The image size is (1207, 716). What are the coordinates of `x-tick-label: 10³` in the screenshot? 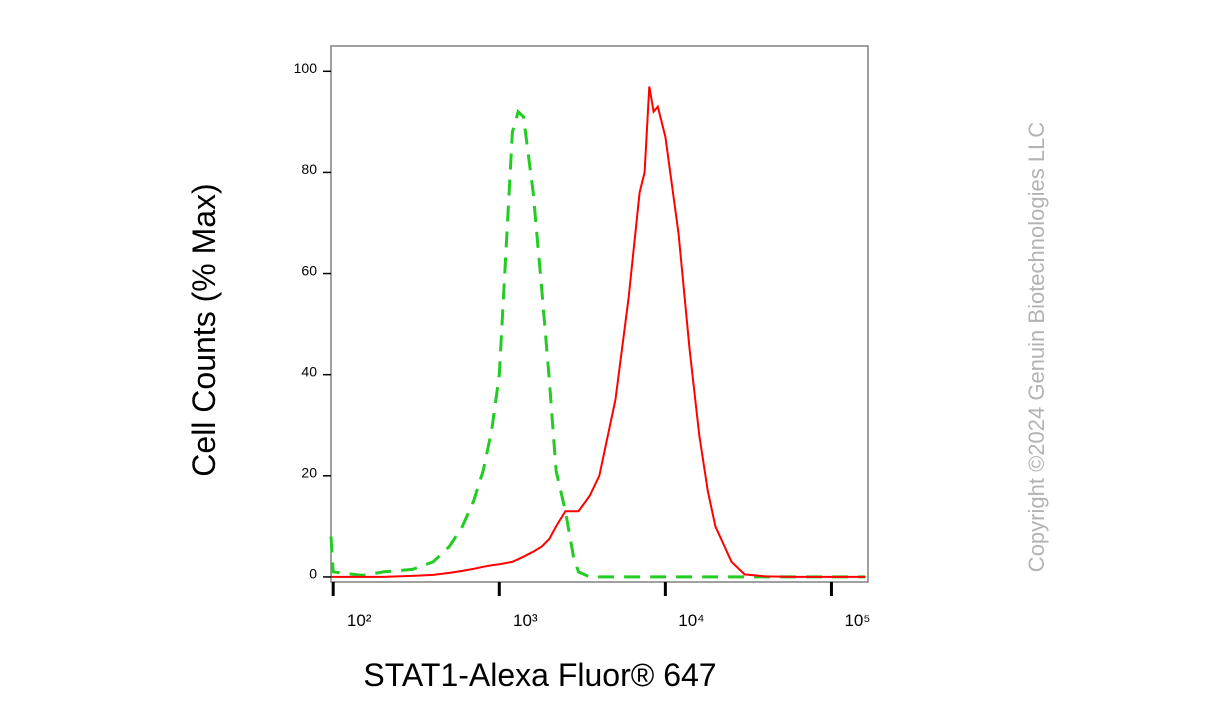 It's located at (525, 620).